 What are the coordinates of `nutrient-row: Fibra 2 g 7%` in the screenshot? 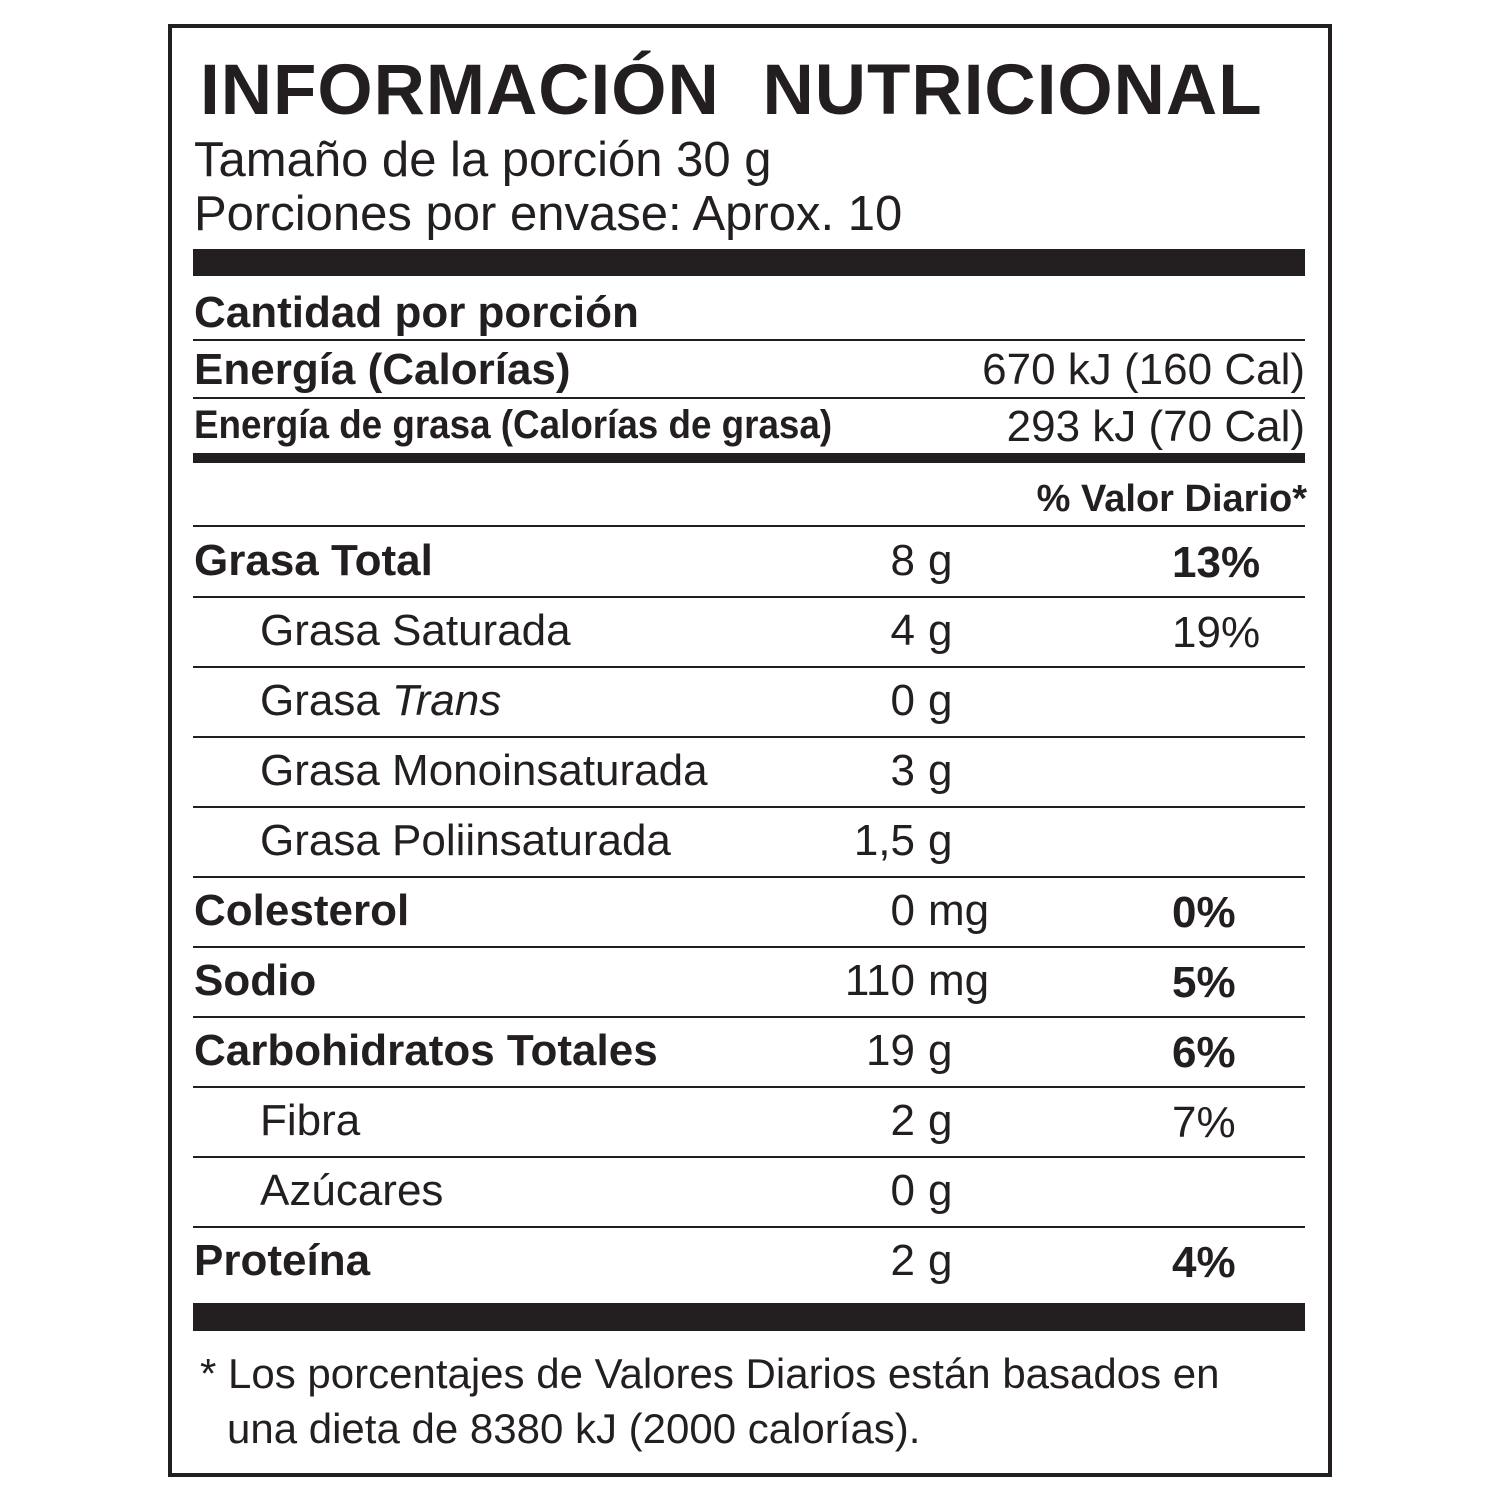 It's located at (750, 1121).